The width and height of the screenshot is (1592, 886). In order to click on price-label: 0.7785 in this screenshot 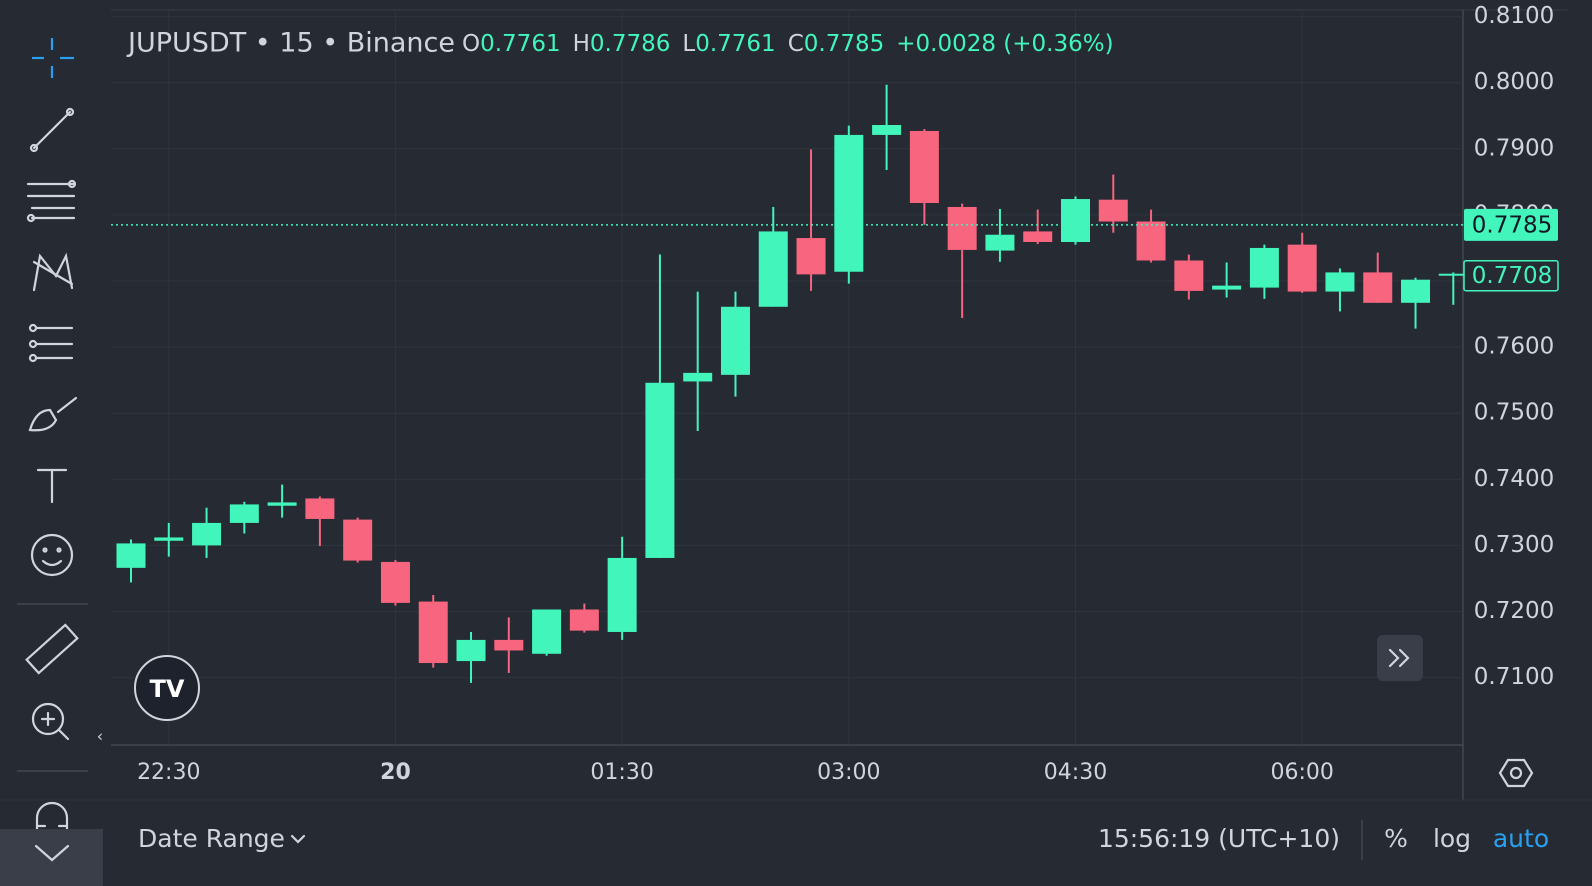, I will do `click(1512, 225)`.